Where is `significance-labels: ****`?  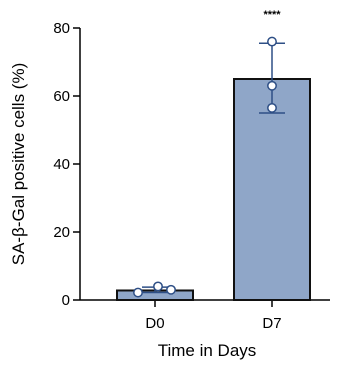
significance-labels: **** is located at coordinates (272, 15).